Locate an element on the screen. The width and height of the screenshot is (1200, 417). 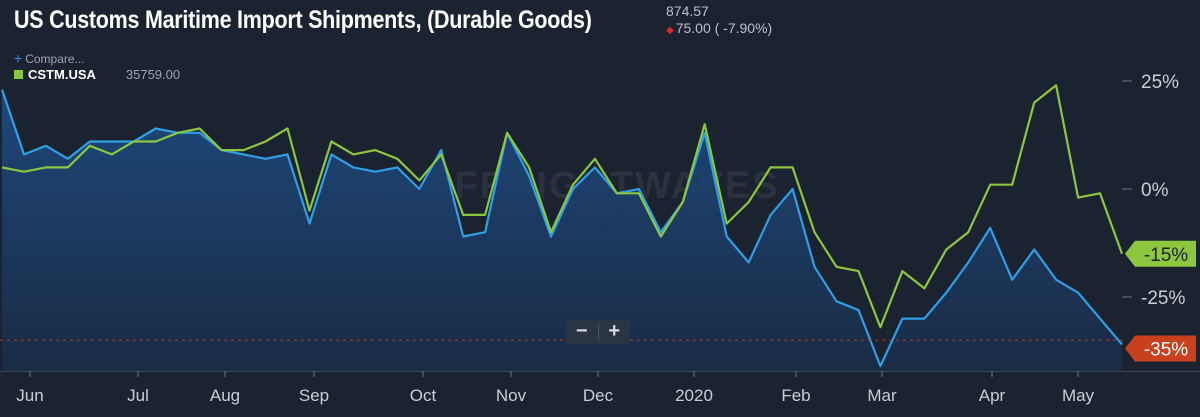
down-diamond-icon: ◆ is located at coordinates (670, 30).